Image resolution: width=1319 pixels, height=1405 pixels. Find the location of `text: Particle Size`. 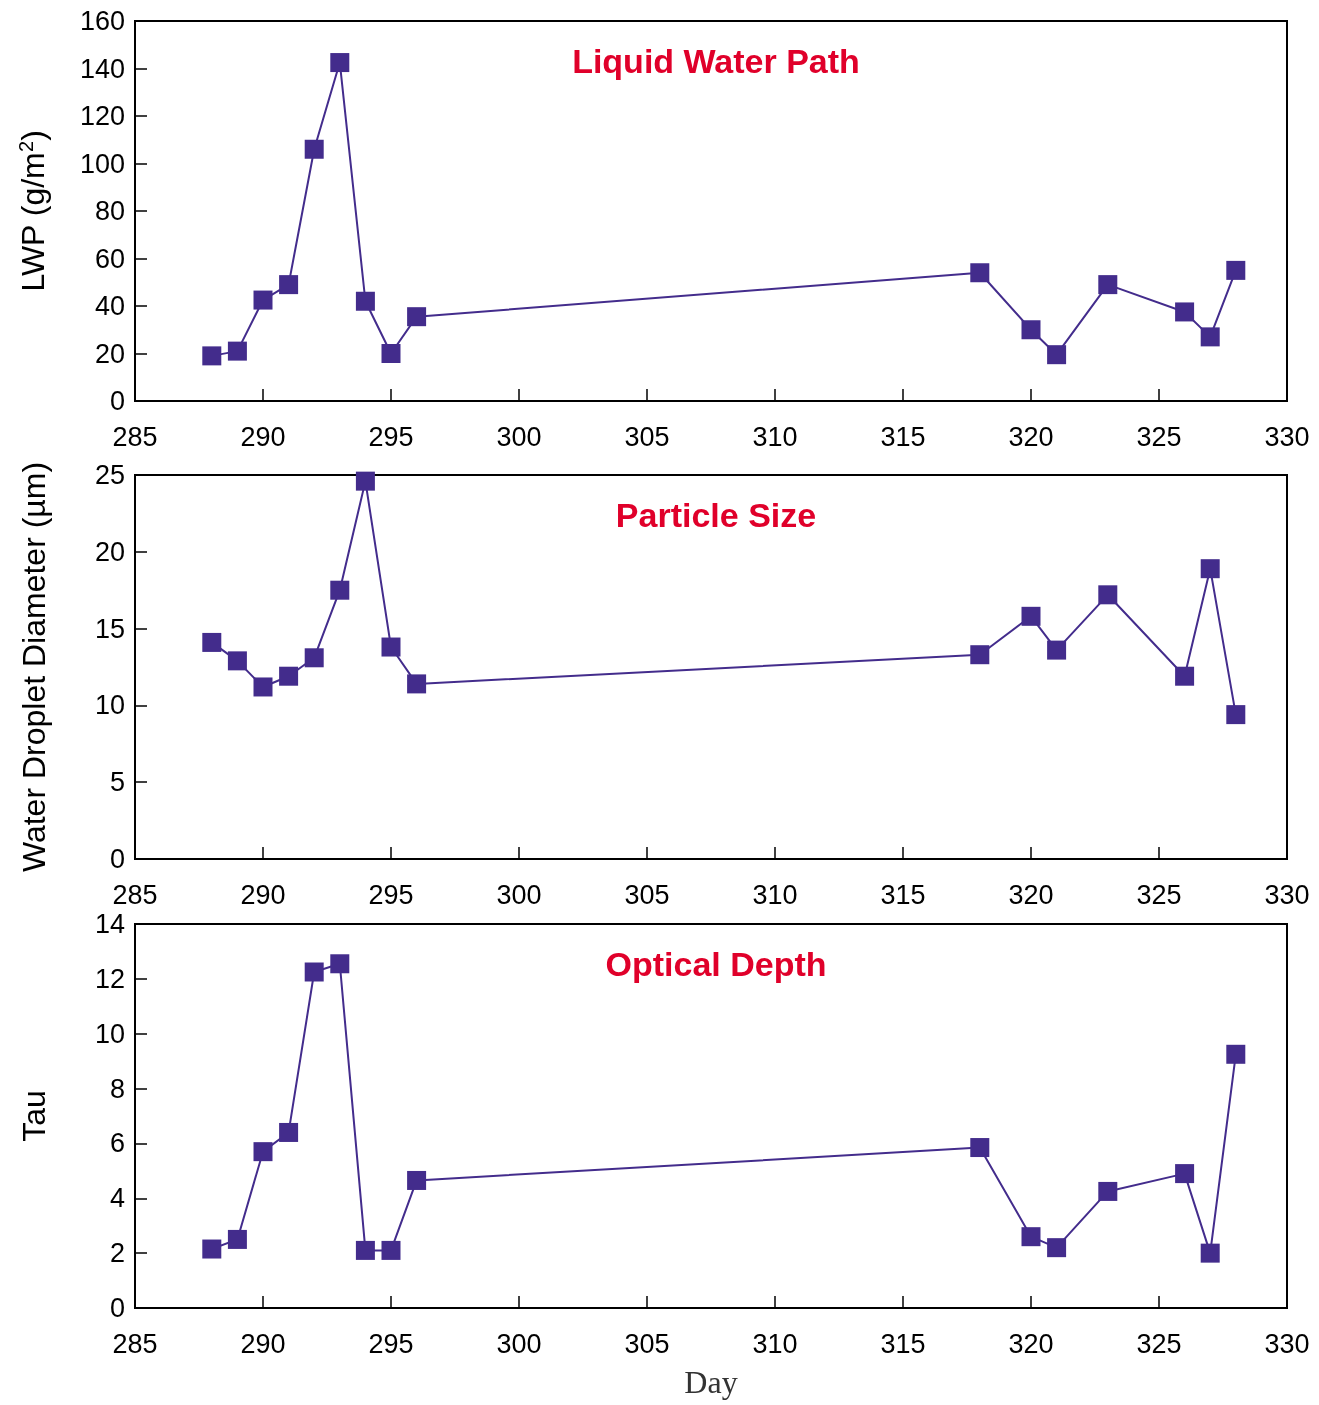

text: Particle Size is located at coordinates (716, 515).